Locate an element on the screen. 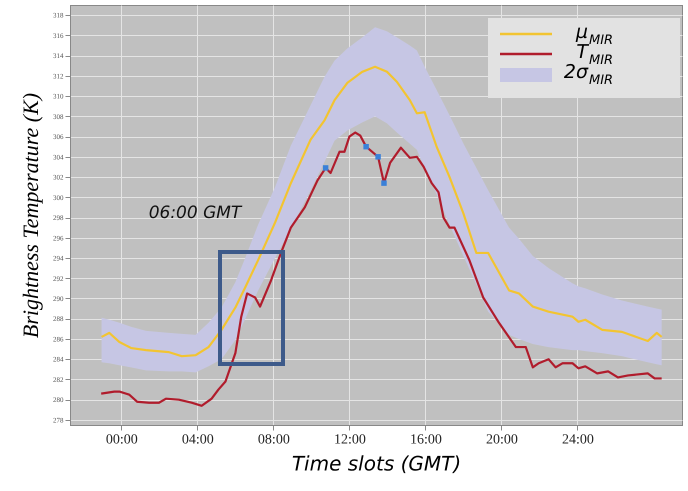  x-tick-label: 00:00 is located at coordinates (122, 440).